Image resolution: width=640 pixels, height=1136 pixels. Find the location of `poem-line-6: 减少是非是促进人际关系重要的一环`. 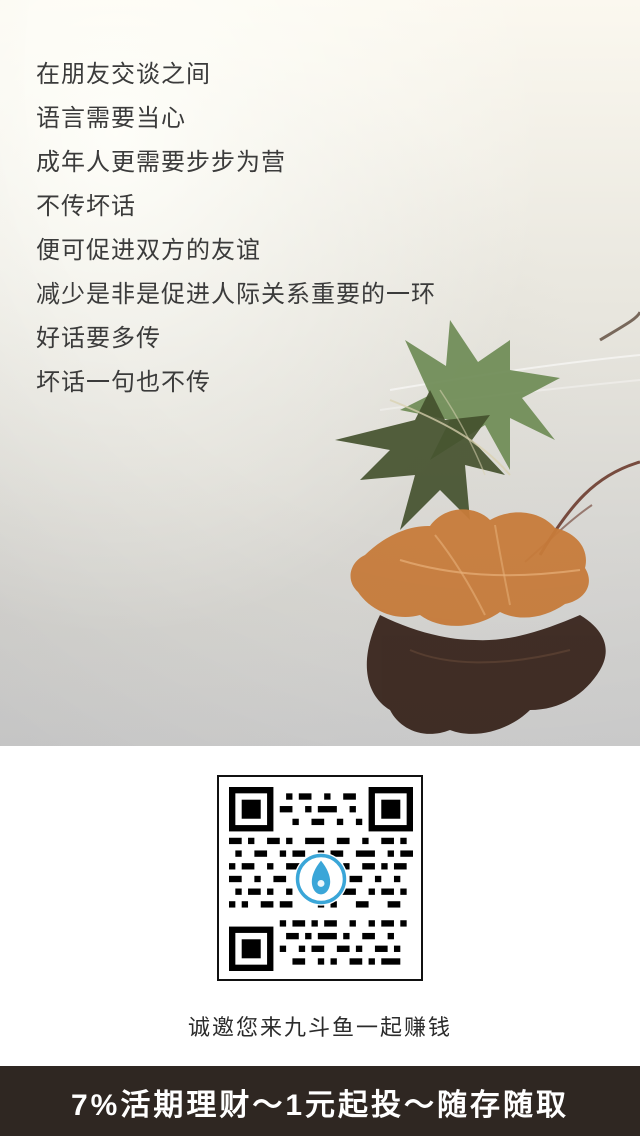

poem-line-6: 减少是非是促进人际关系重要的一环 is located at coordinates (236, 294).